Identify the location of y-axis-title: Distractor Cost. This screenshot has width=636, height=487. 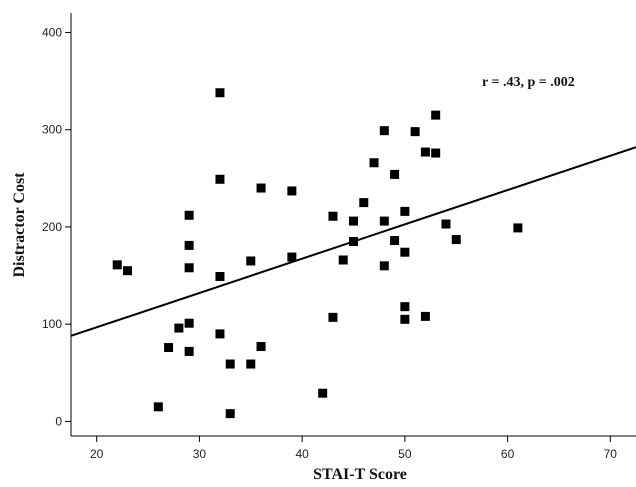
(19, 225).